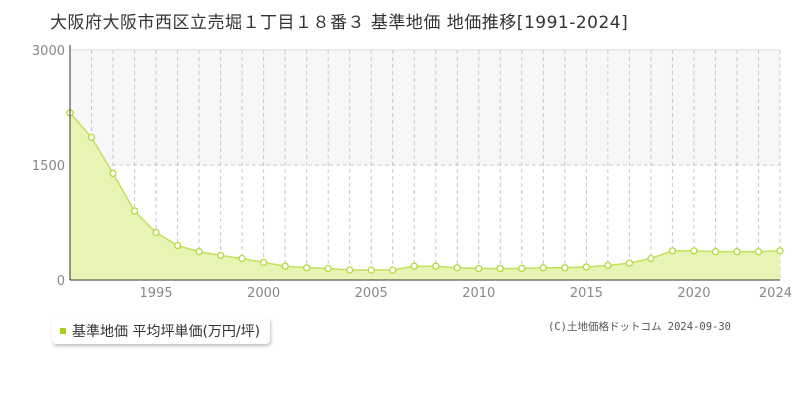  I want to click on x-tick-label: 1995, so click(156, 293).